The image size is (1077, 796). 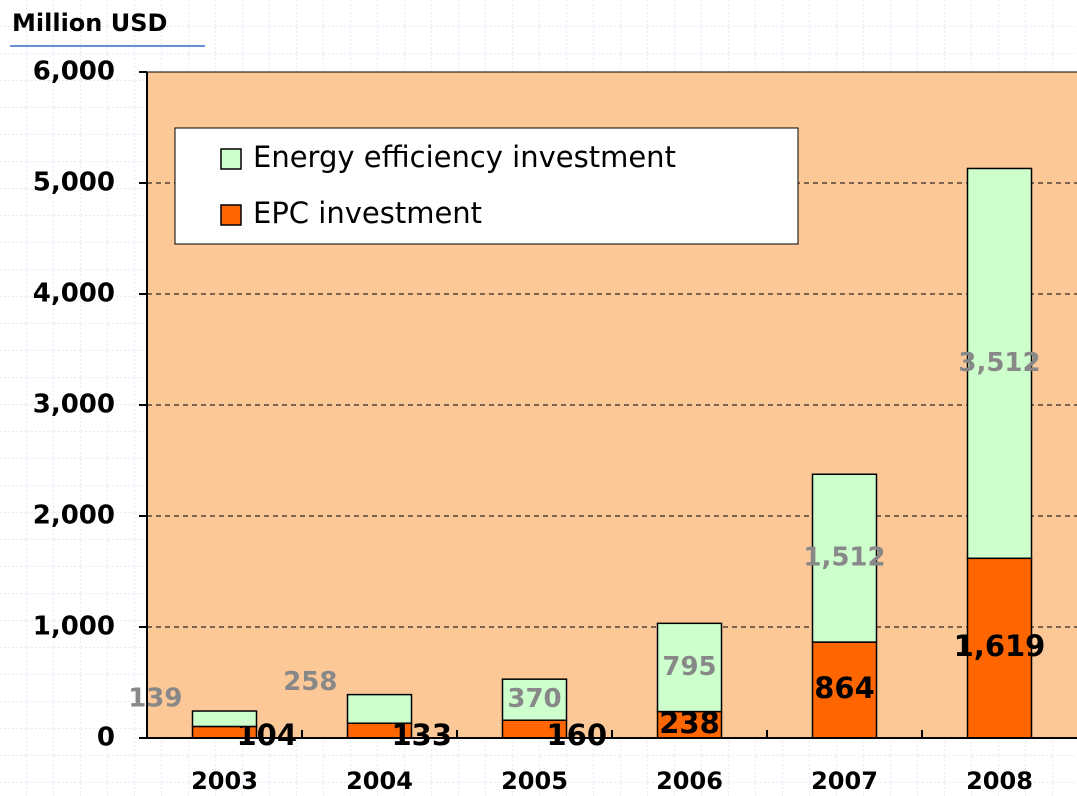 I want to click on legend-box, so click(x=486, y=186).